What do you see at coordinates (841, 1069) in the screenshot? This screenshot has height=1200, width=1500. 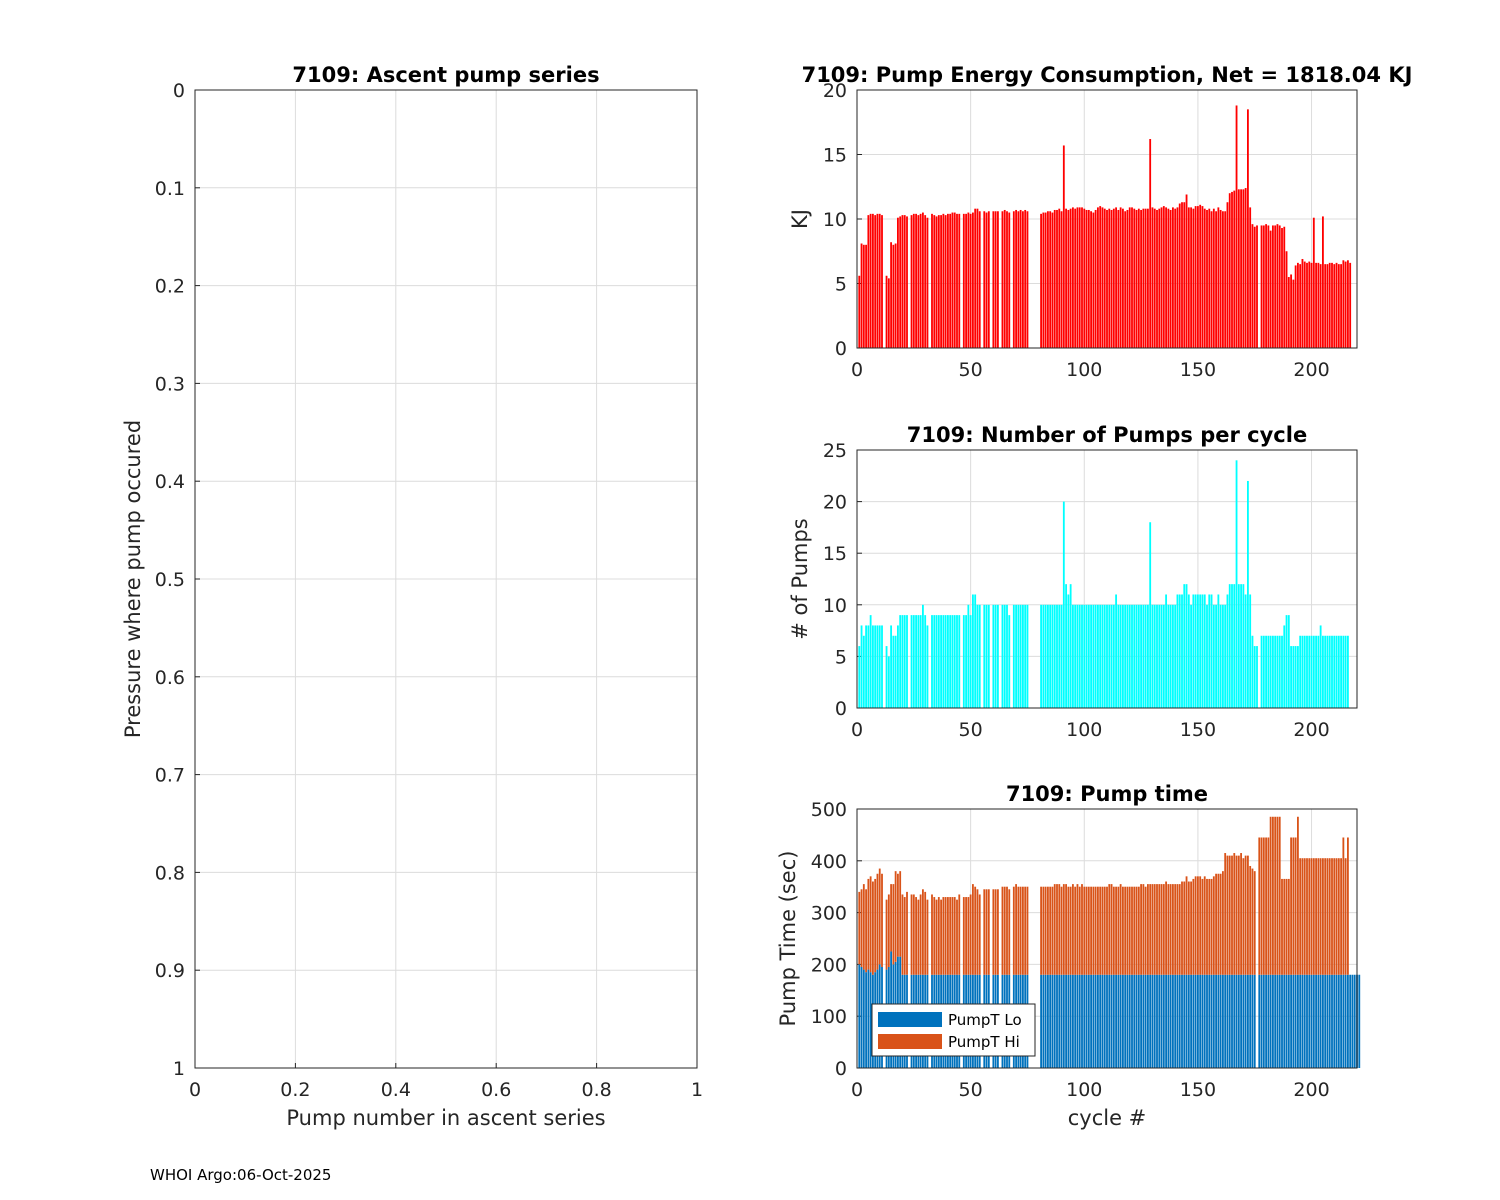 I see `pumptime-y-tick-label: 0` at bounding box center [841, 1069].